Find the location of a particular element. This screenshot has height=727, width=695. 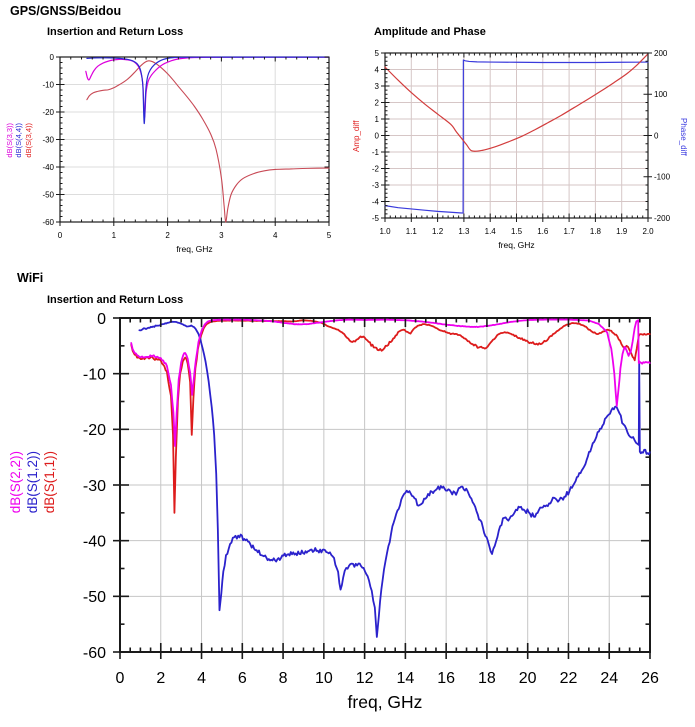

x-tick-label: 1.1 is located at coordinates (412, 231).